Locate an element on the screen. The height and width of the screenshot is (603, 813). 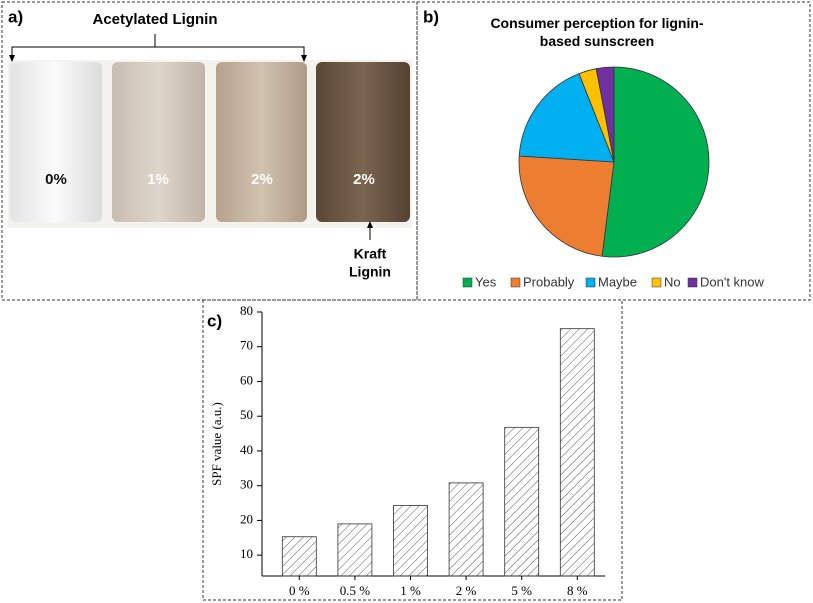
y-tick-label: 60 is located at coordinates (246, 379).